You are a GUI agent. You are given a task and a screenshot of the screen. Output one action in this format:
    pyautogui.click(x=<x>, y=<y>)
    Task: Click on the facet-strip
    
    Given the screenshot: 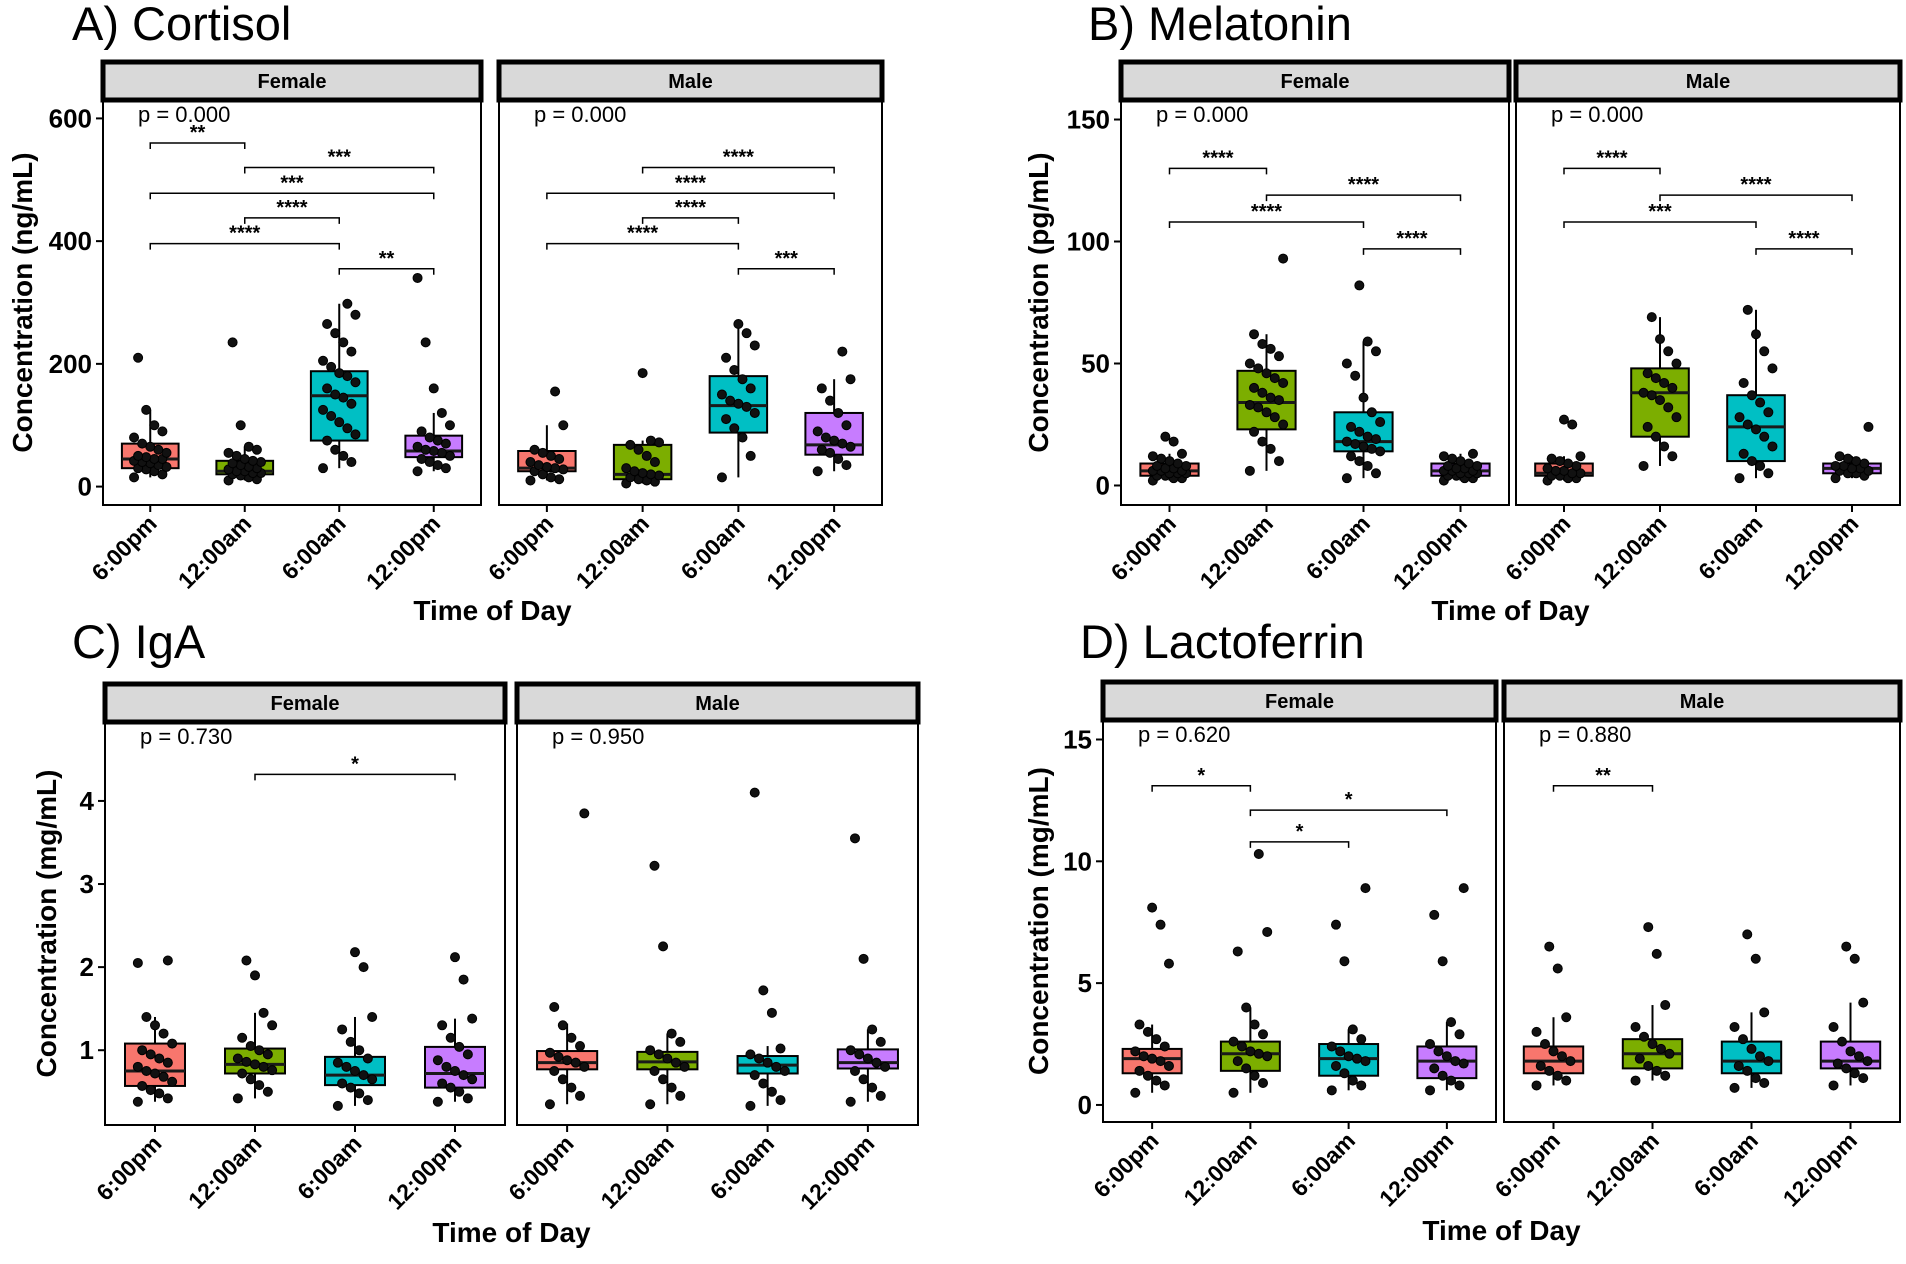 What is the action you would take?
    pyautogui.click(x=690, y=81)
    